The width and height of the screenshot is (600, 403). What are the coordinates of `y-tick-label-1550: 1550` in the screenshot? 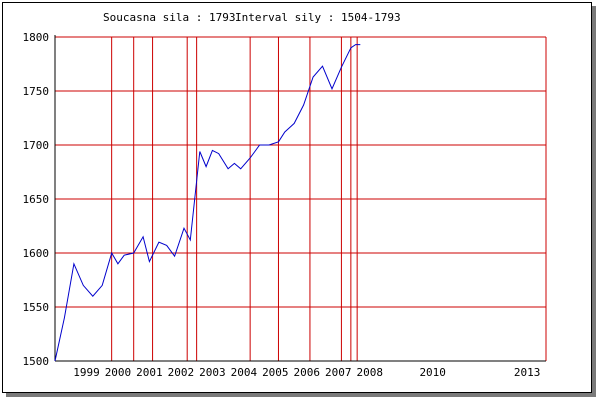 It's located at (36, 307).